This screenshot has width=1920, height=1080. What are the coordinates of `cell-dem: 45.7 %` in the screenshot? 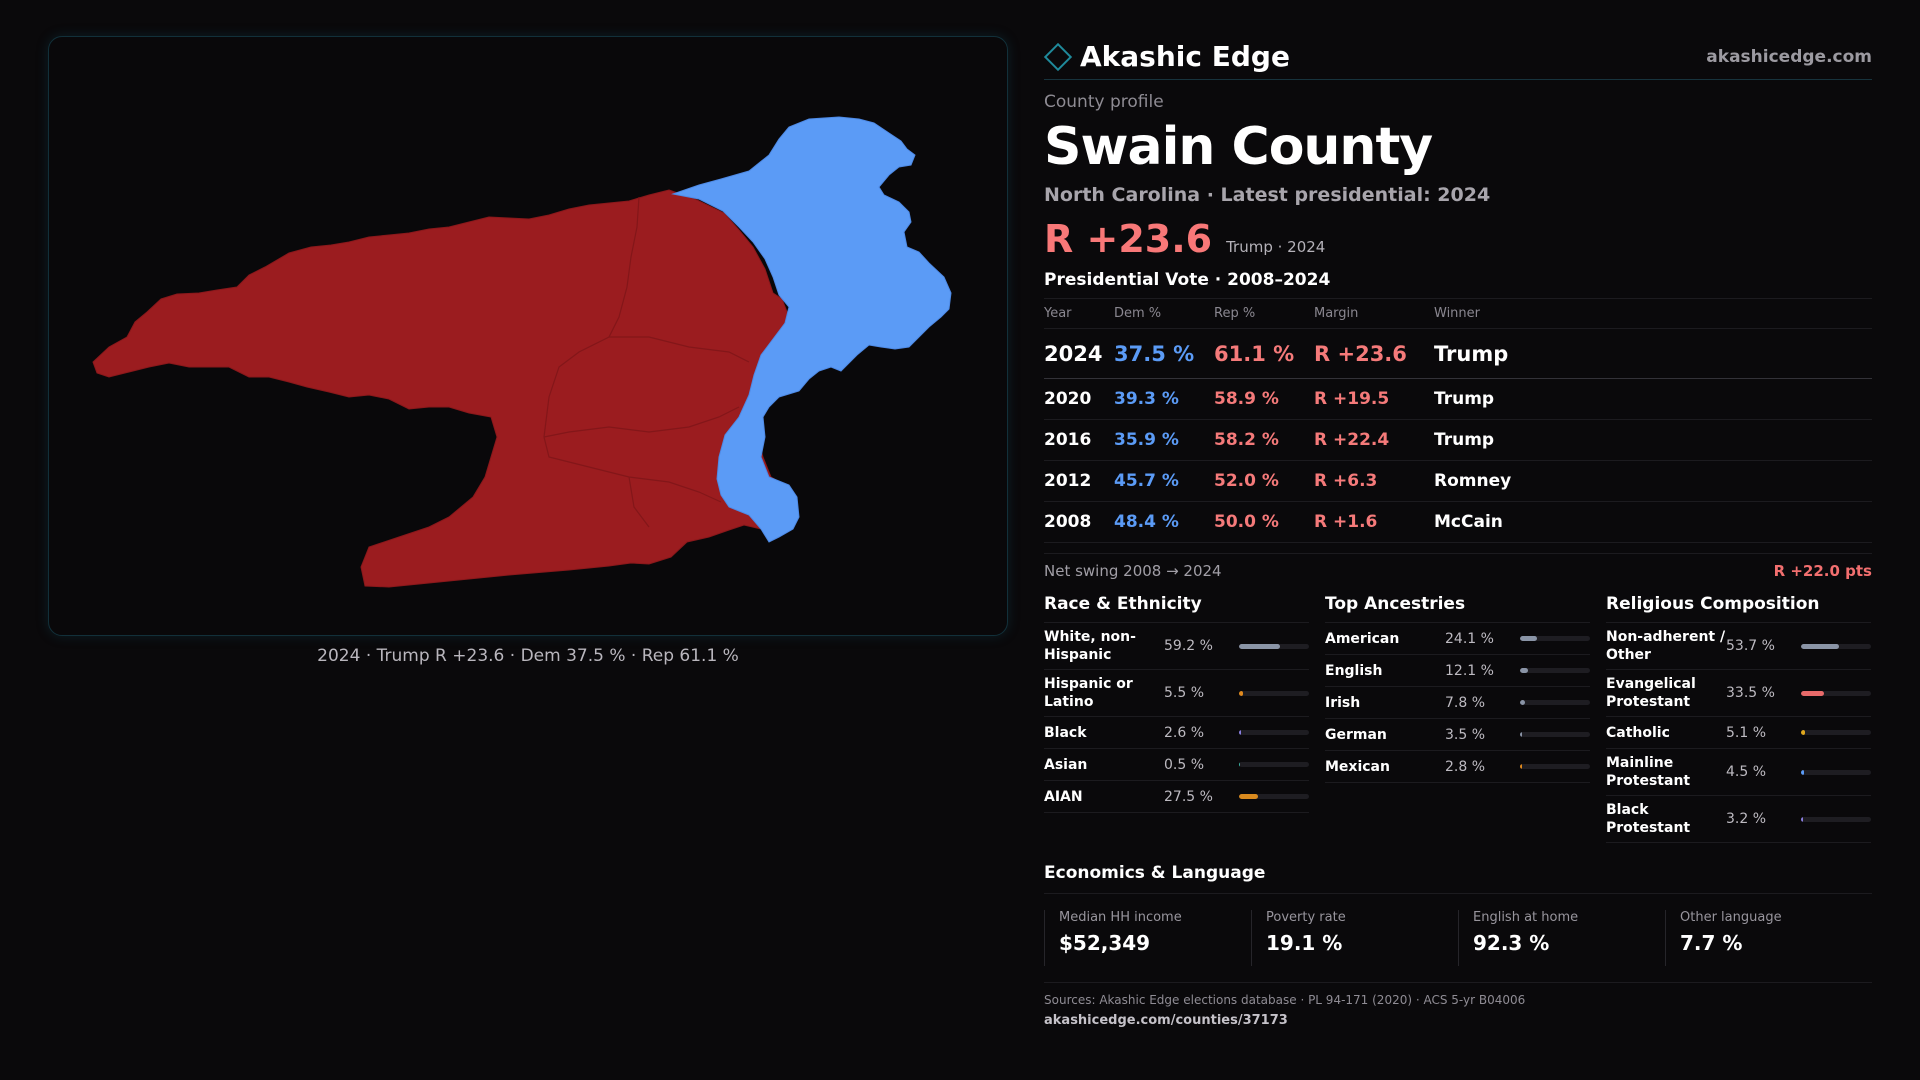 It's located at (1164, 481).